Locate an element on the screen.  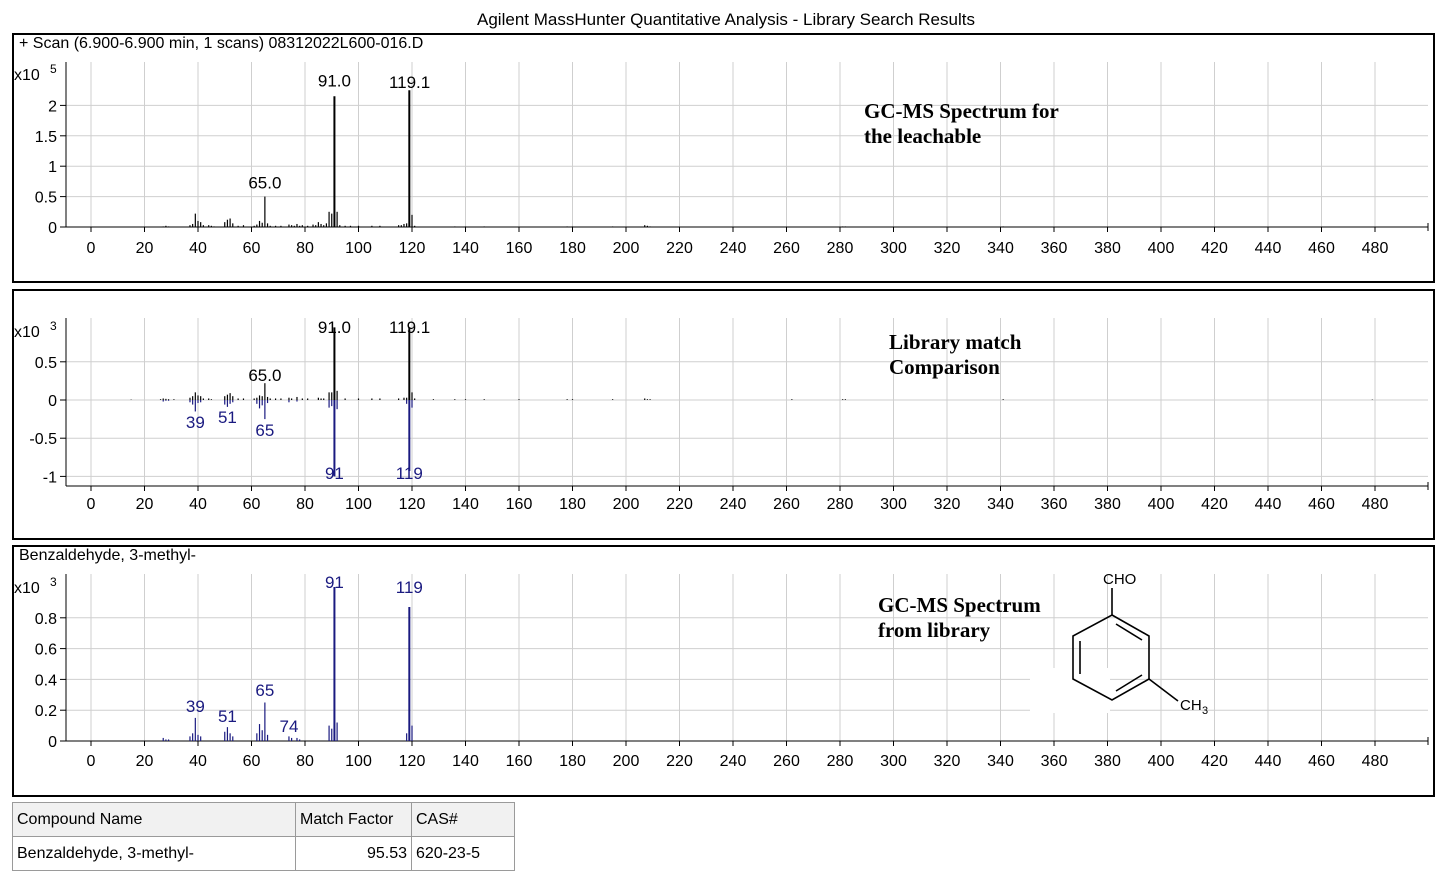
annotation-library: GC-MS Spectrum from library is located at coordinates (959, 617).